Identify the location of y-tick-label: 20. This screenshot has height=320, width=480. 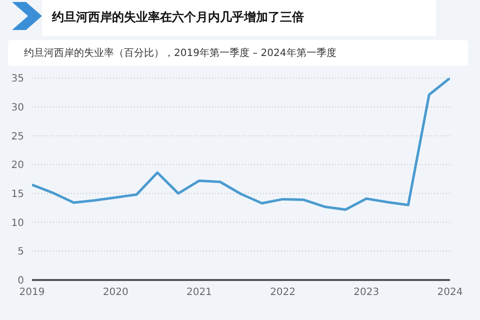
(17, 166).